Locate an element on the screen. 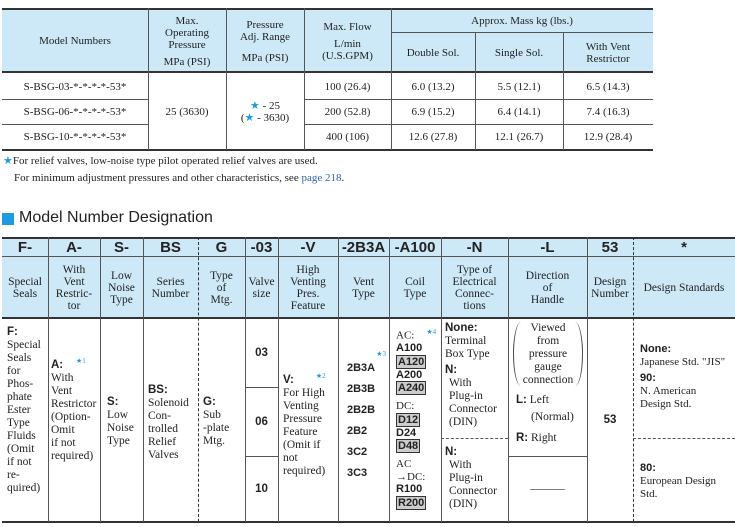  header-adj-range: Pressure Adj. Range MPa (PSI) is located at coordinates (265, 41).